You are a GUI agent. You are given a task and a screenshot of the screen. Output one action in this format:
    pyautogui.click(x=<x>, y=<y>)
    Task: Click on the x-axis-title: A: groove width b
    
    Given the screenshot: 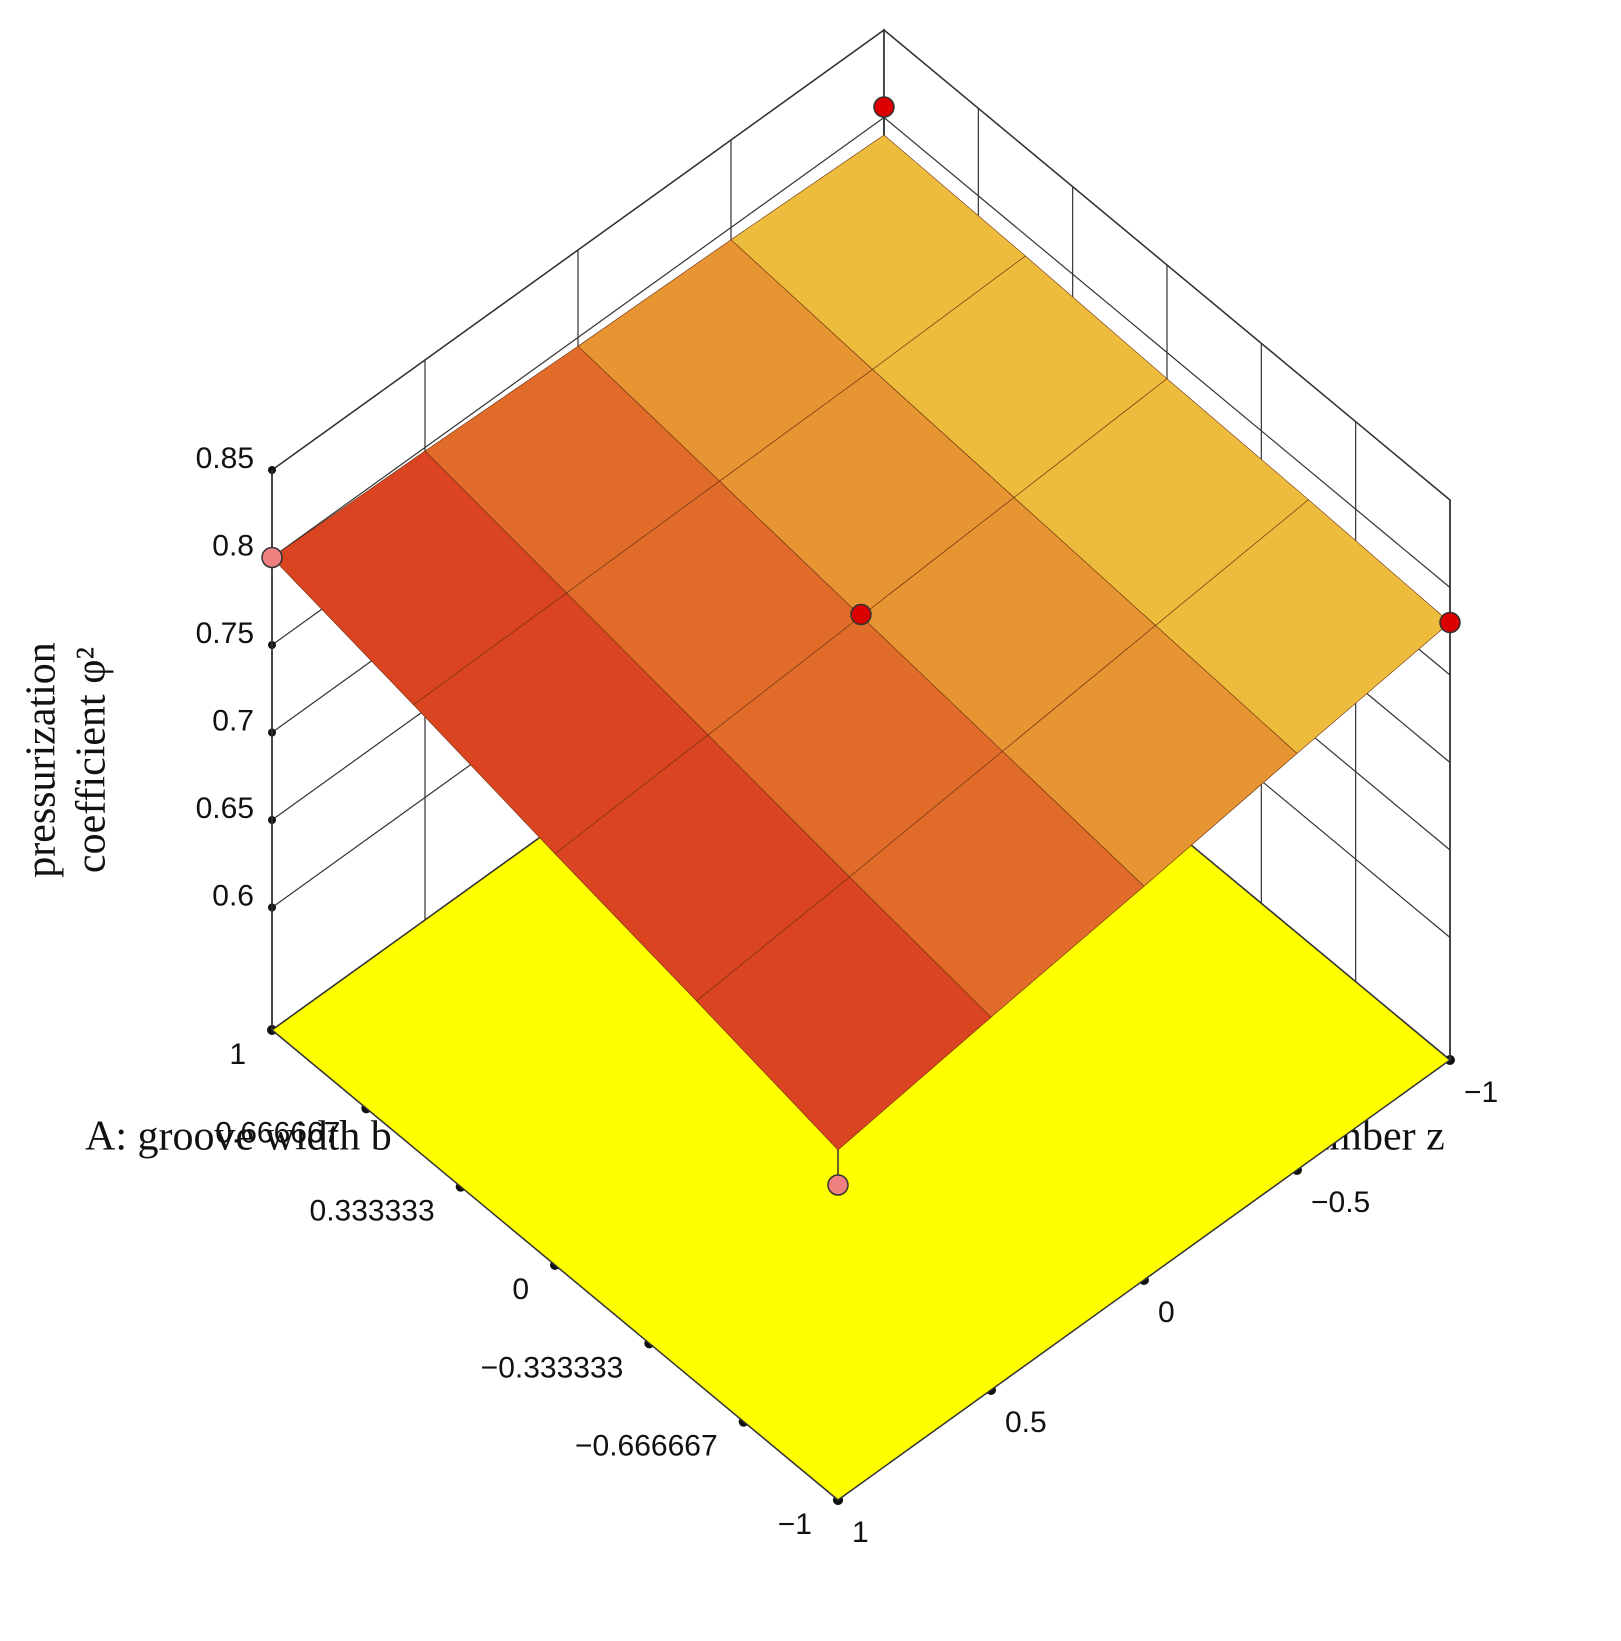 What is the action you would take?
    pyautogui.click(x=238, y=1137)
    